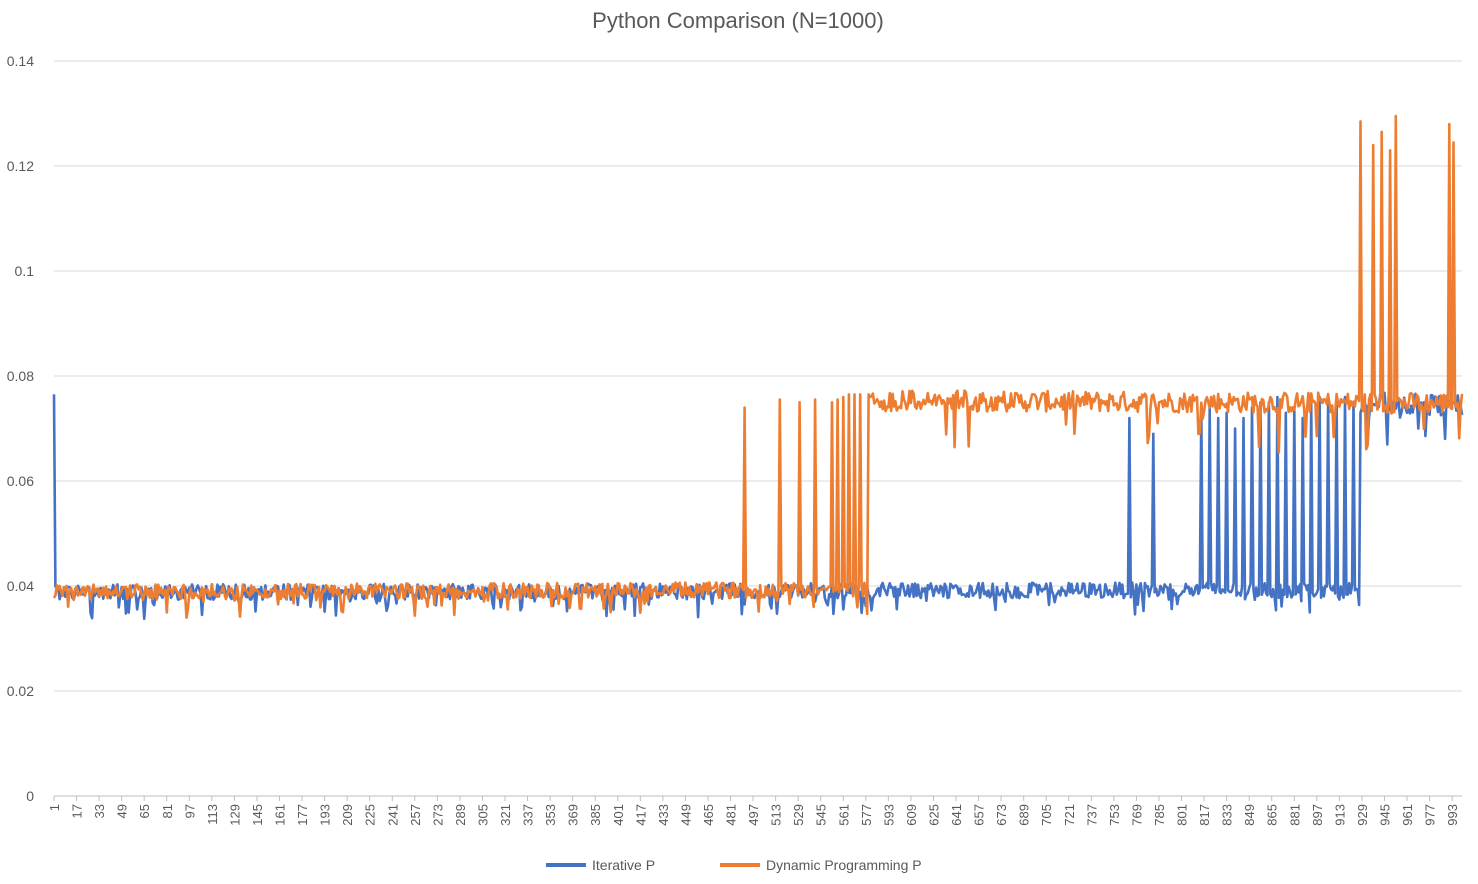 Image resolution: width=1478 pixels, height=884 pixels. What do you see at coordinates (1384, 815) in the screenshot?
I see `x-tick-label: 945` at bounding box center [1384, 815].